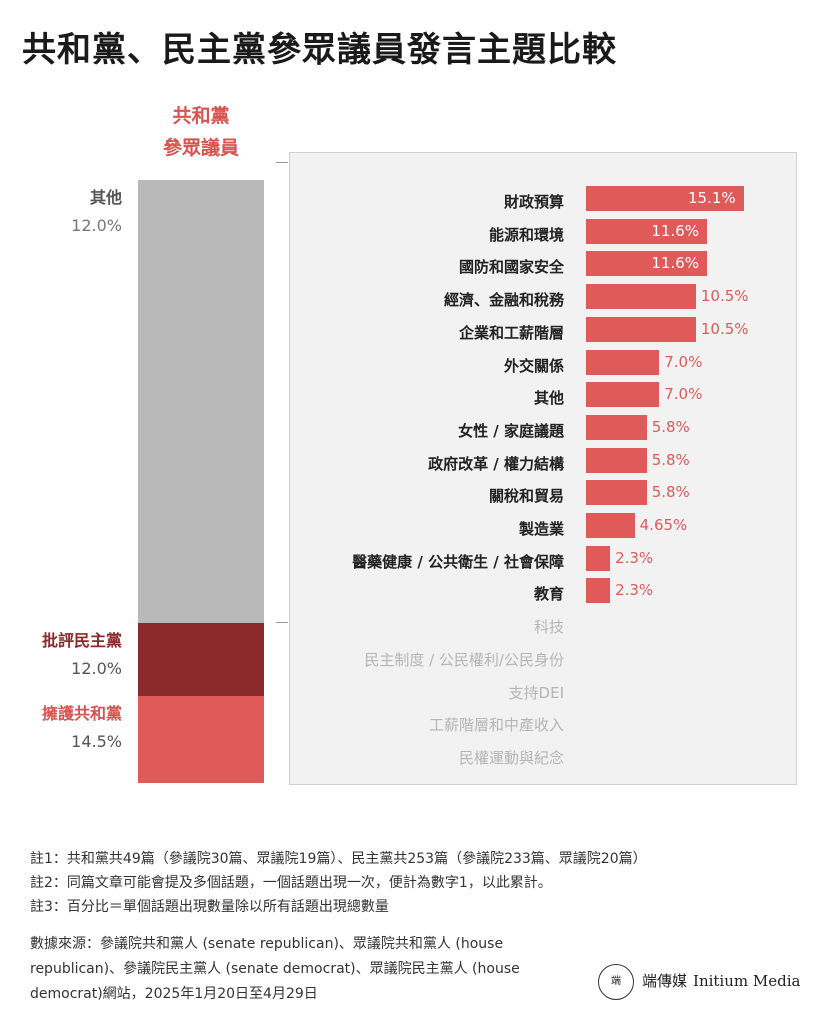  I want to click on category-label-10: 製造業, so click(541, 529).